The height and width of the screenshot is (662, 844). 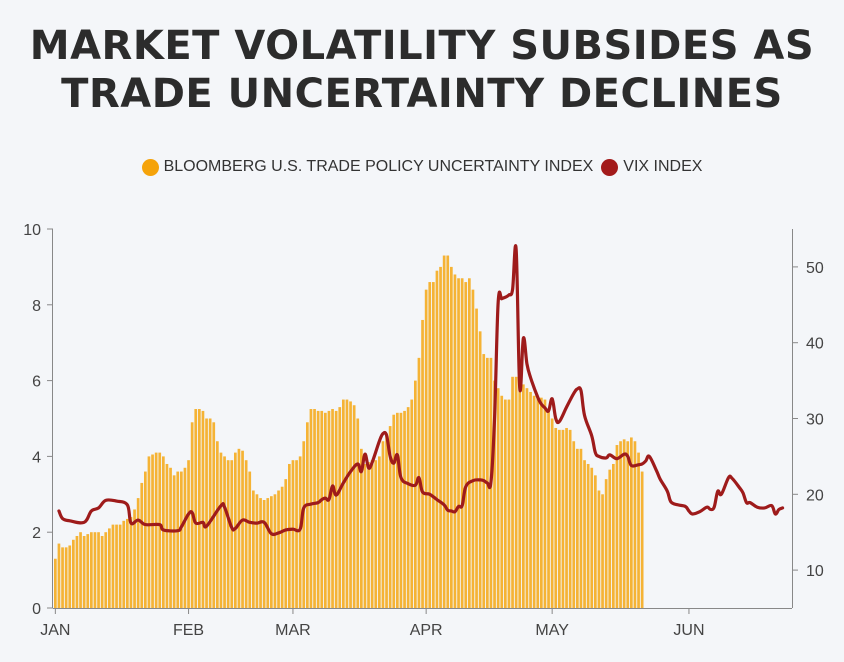 I want to click on x-tick-label: MAR, so click(x=293, y=630).